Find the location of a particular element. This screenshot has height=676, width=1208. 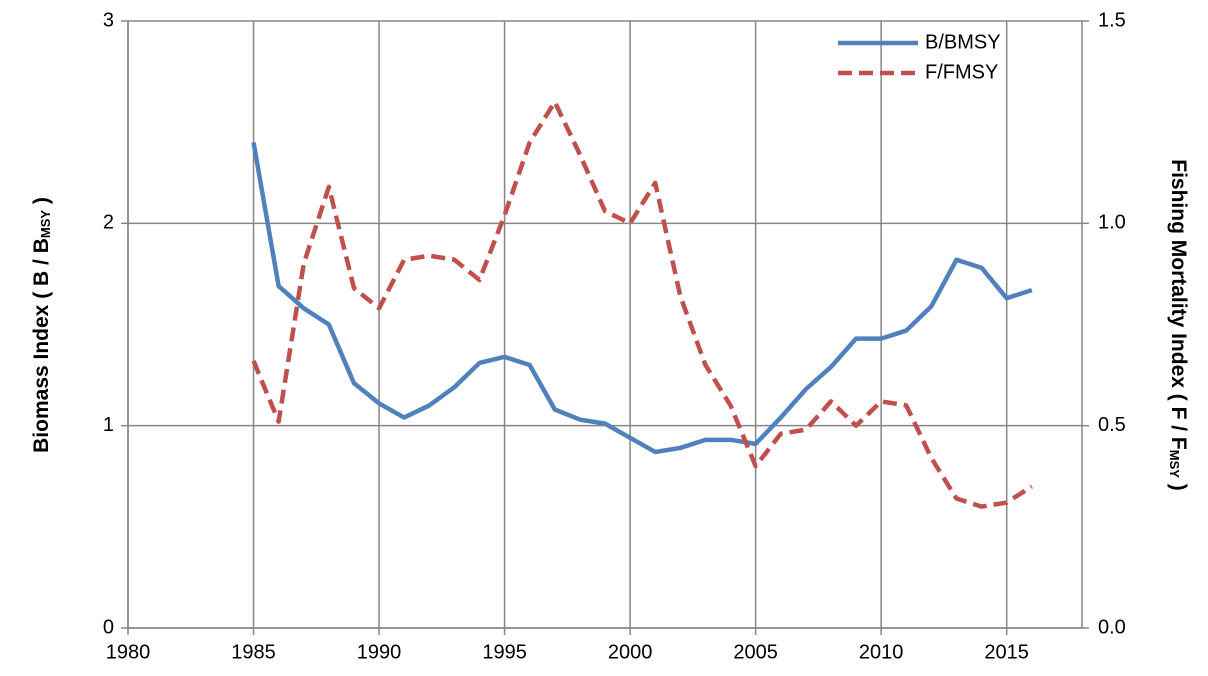

x-tick-label: 2000 is located at coordinates (630, 652).